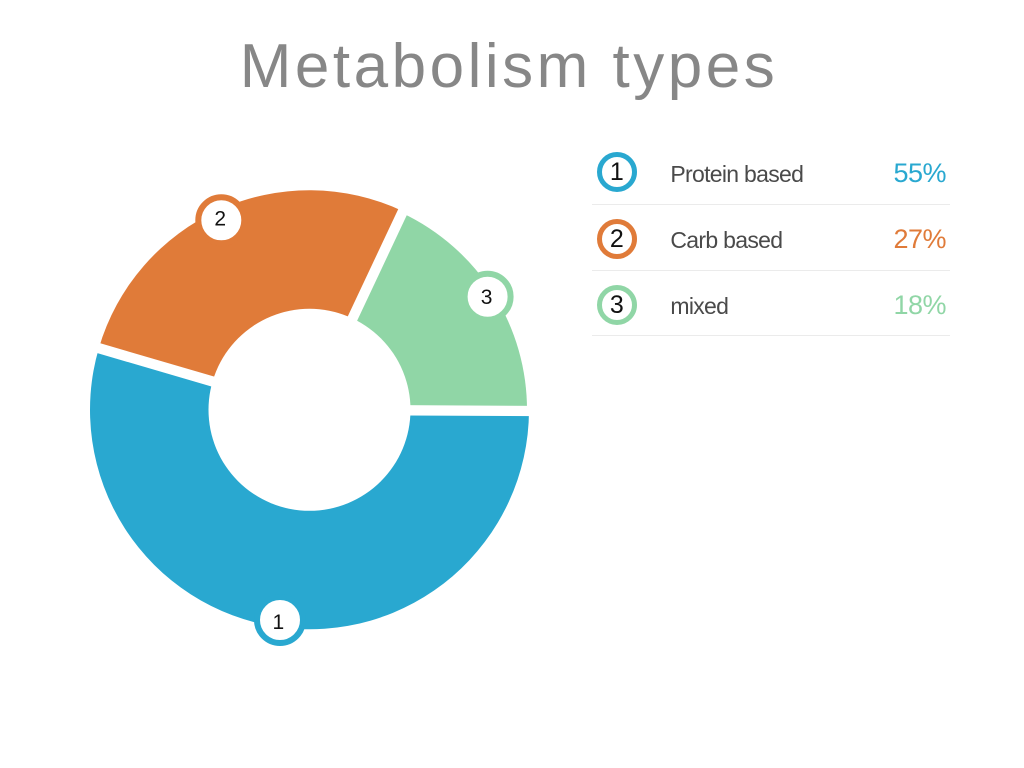  Describe the element at coordinates (487, 297) in the screenshot. I see `svg-text: 3` at that location.